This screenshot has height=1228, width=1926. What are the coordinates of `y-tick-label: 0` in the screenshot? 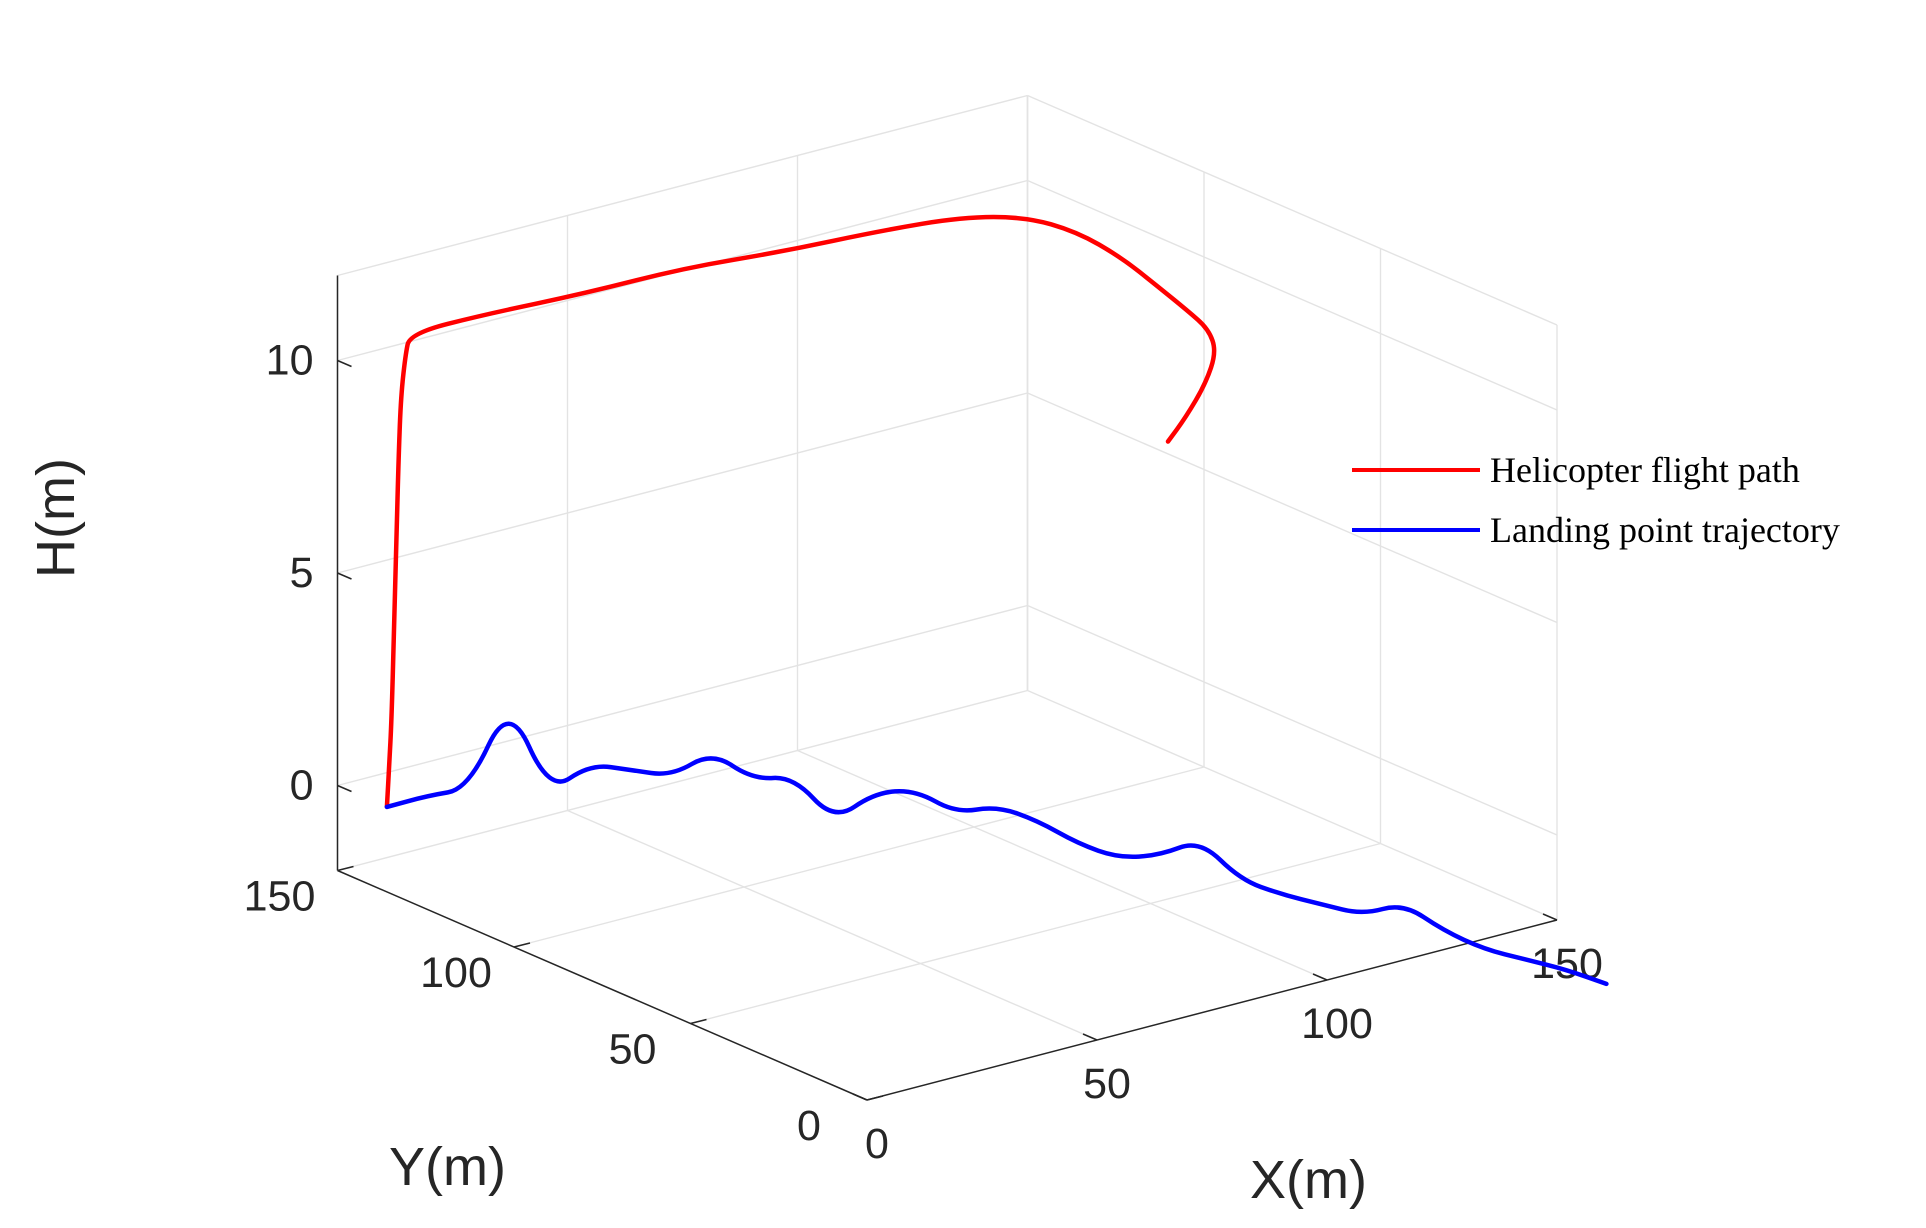 It's located at (809, 1126).